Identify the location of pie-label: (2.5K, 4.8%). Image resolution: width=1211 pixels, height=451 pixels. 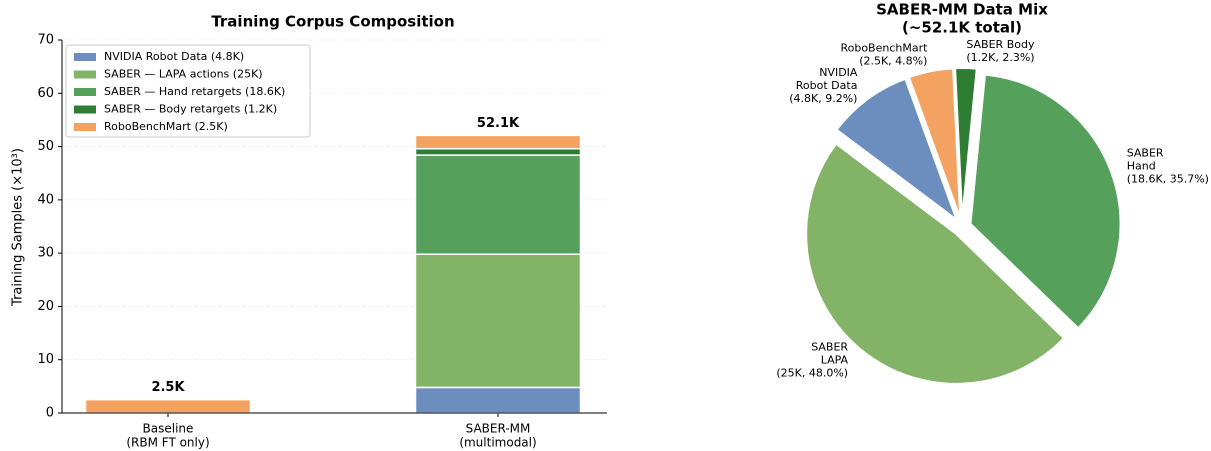
(893, 60).